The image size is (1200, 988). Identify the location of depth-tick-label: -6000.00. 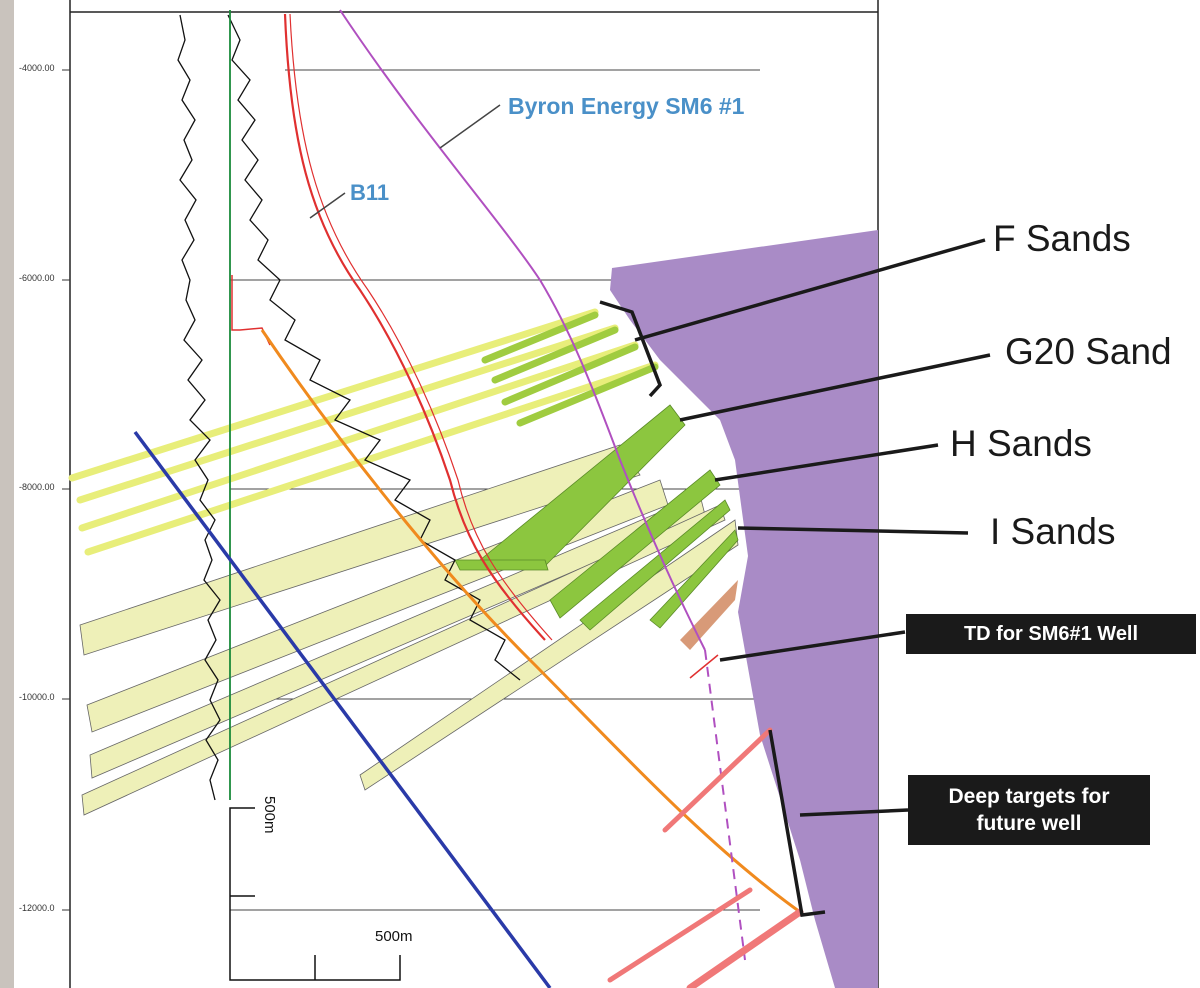
(37, 278).